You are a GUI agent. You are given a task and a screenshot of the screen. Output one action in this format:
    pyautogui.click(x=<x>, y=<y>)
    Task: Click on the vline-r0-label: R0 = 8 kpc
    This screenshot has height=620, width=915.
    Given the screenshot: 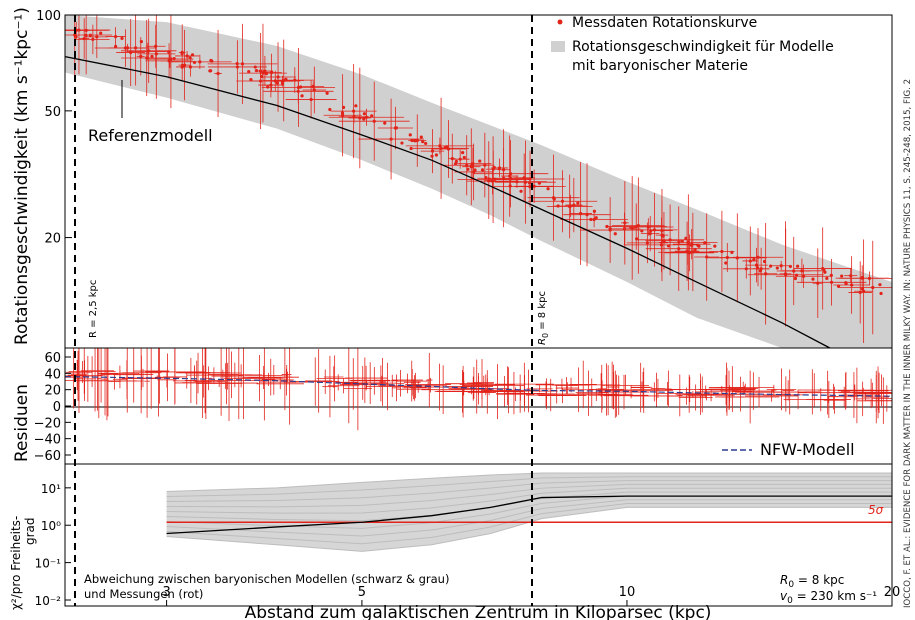 What is the action you would take?
    pyautogui.click(x=543, y=318)
    